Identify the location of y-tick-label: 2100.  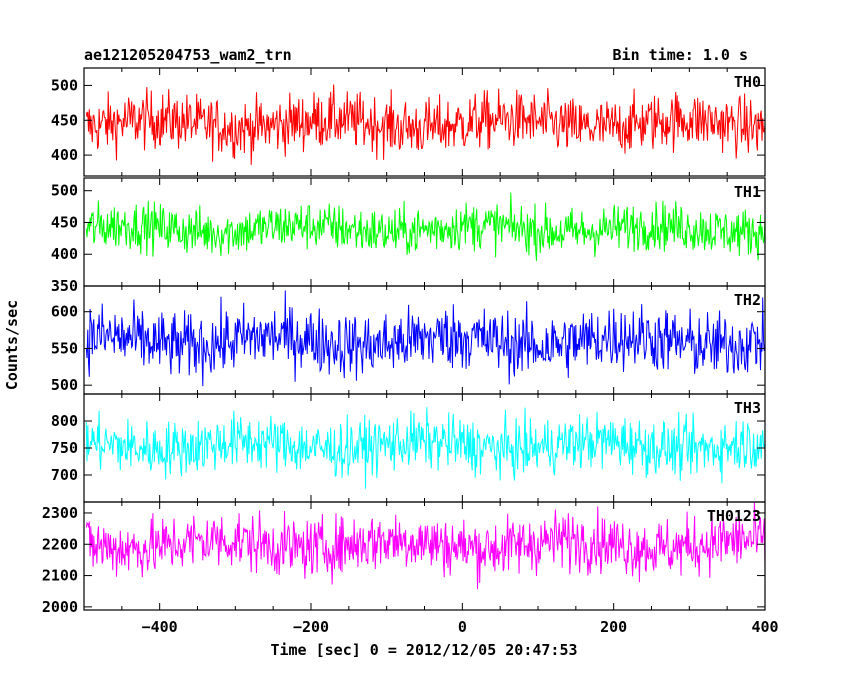
(60, 576).